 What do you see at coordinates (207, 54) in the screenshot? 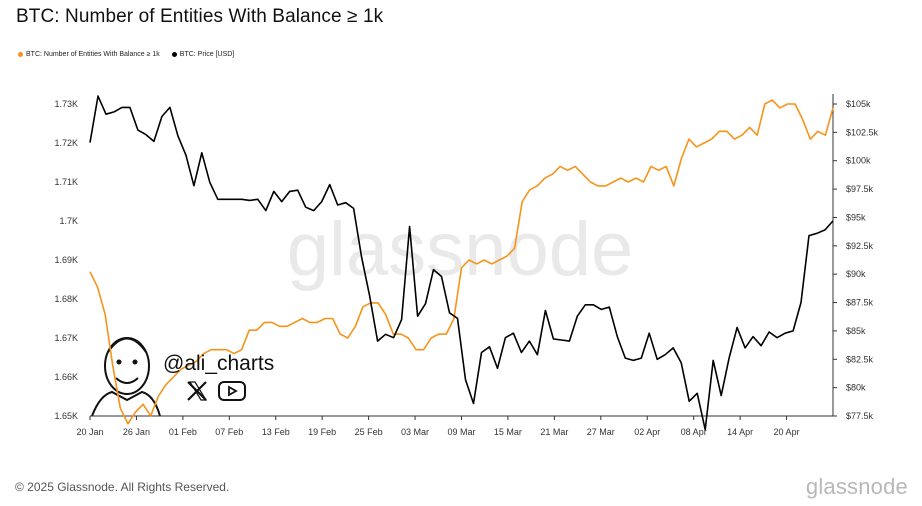
I see `legend-label-price: BTC: Price [USD]` at bounding box center [207, 54].